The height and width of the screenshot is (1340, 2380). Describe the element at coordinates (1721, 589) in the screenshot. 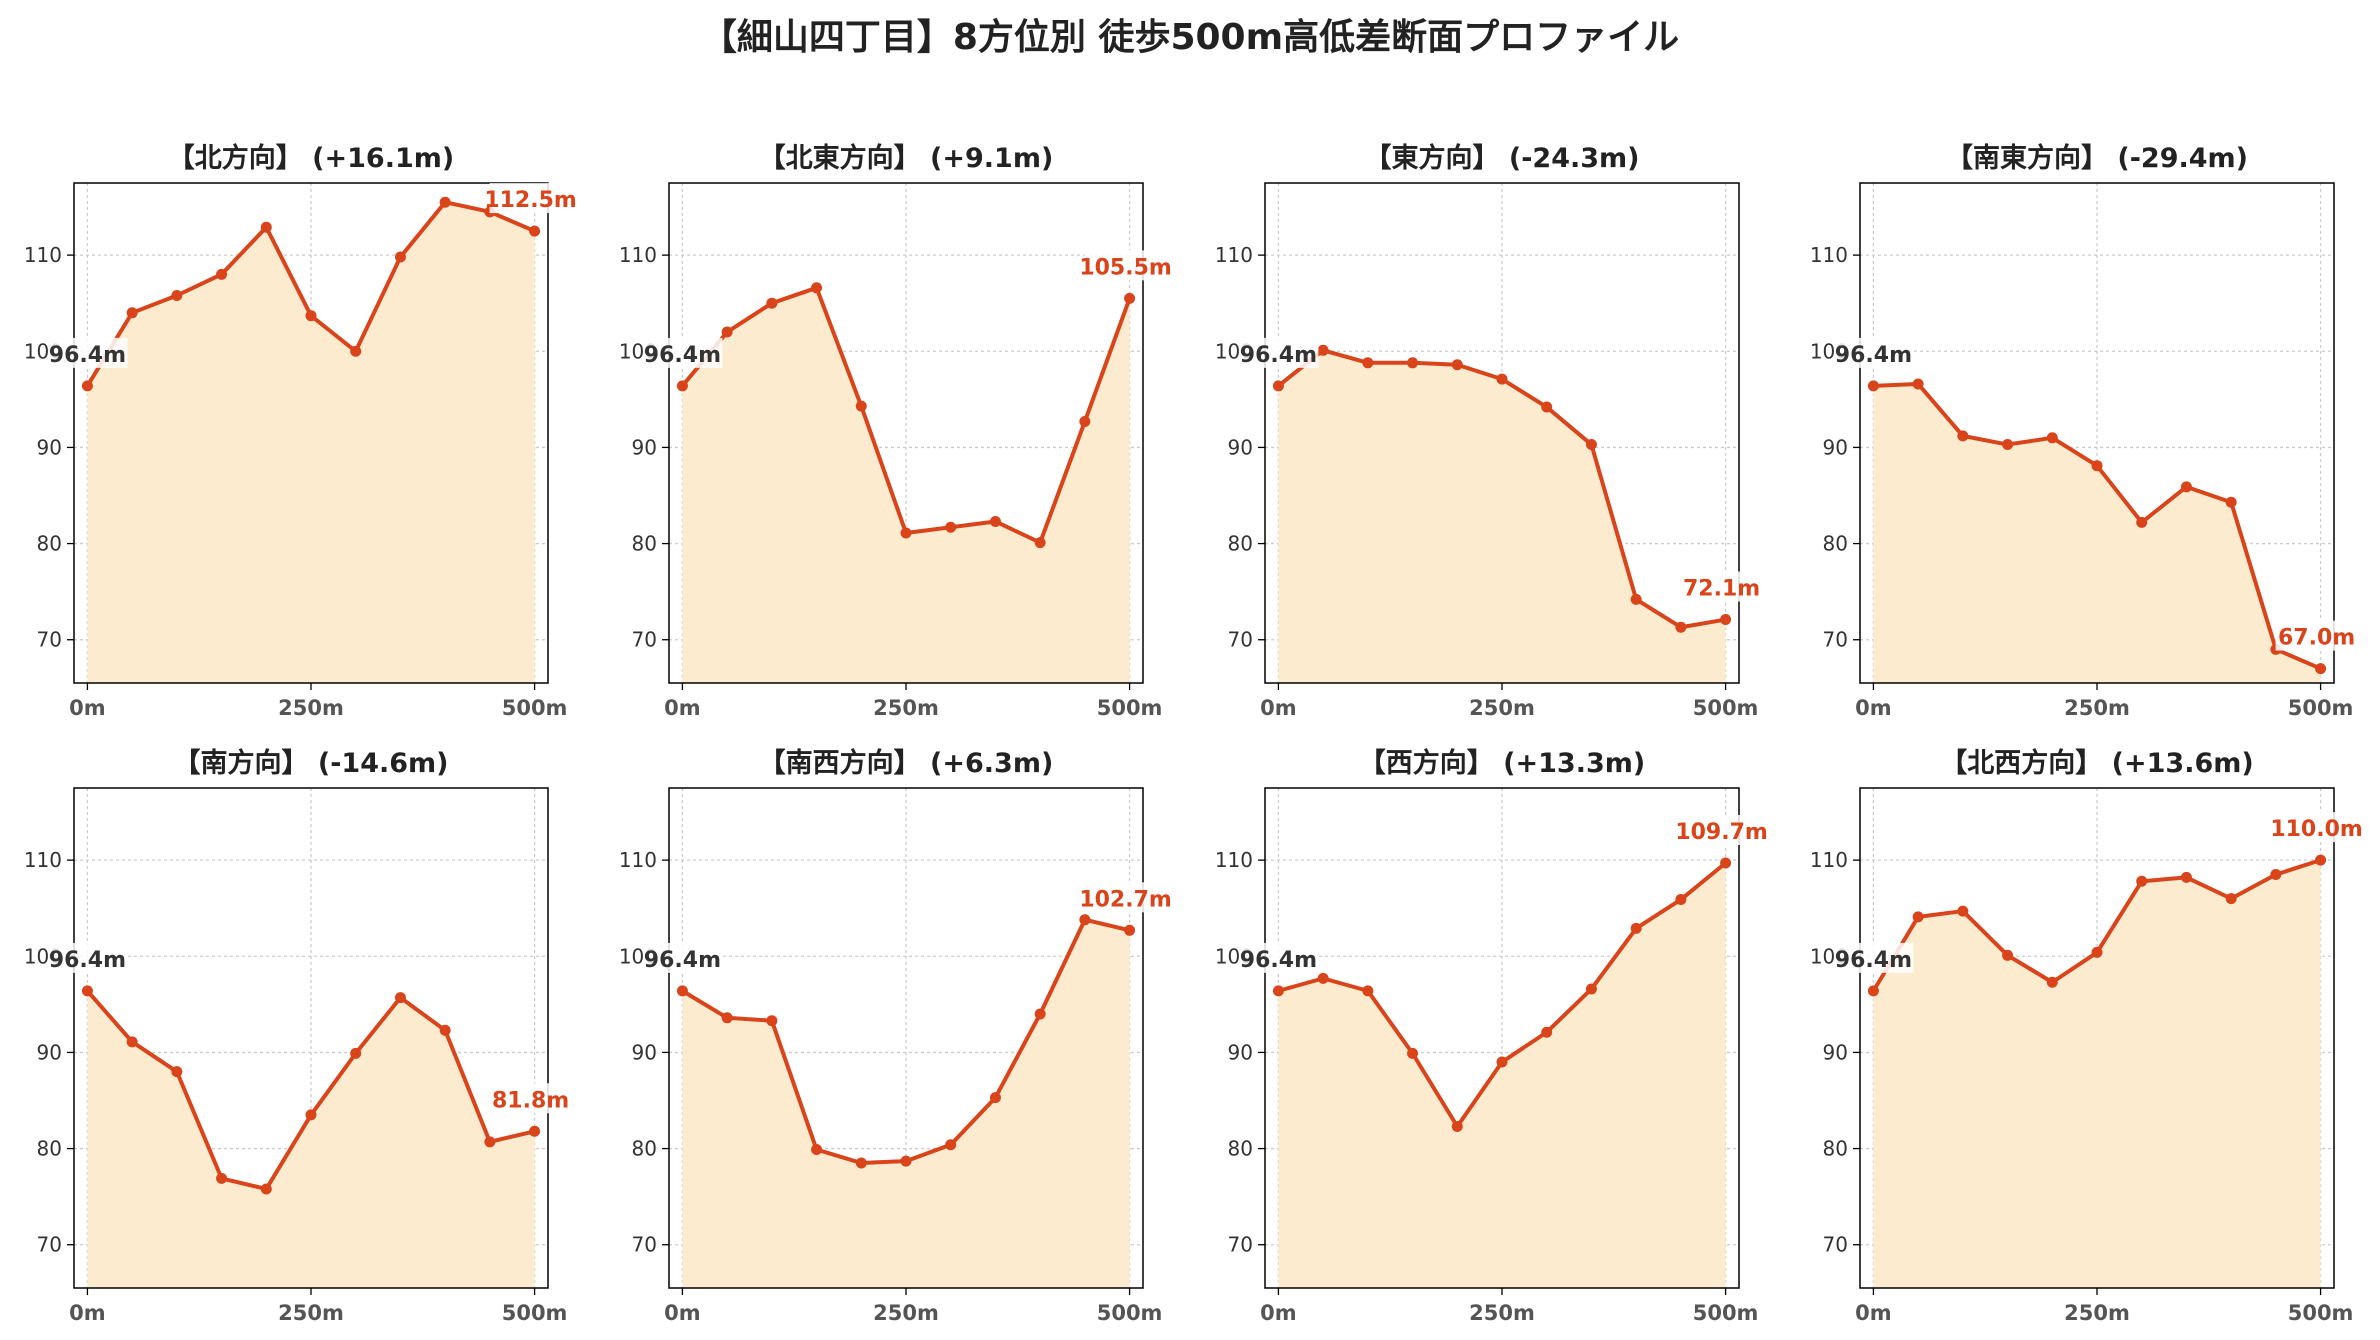

I see `end-label: 72.1m` at that location.